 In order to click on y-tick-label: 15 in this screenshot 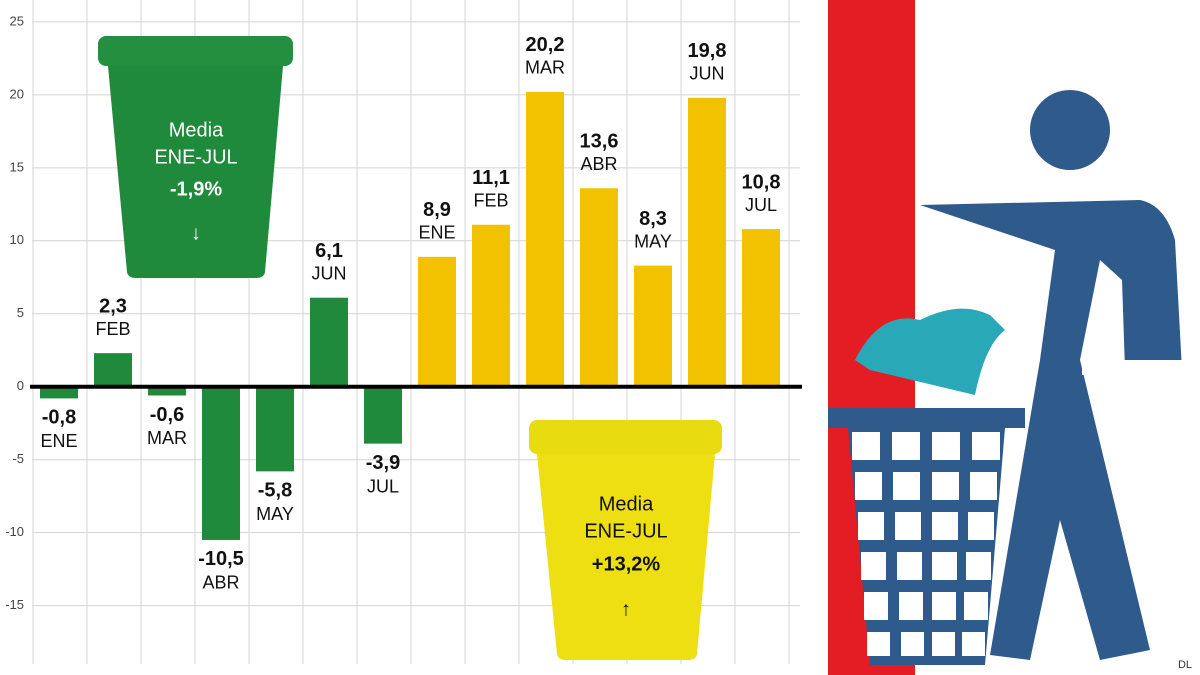, I will do `click(17, 166)`.